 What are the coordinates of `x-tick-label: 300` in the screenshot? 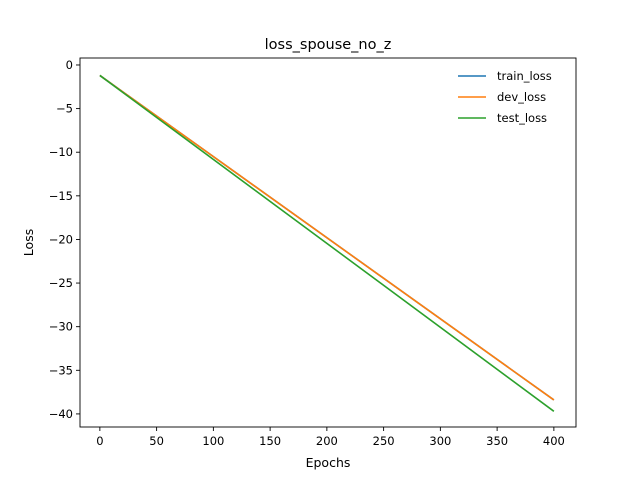 It's located at (440, 441).